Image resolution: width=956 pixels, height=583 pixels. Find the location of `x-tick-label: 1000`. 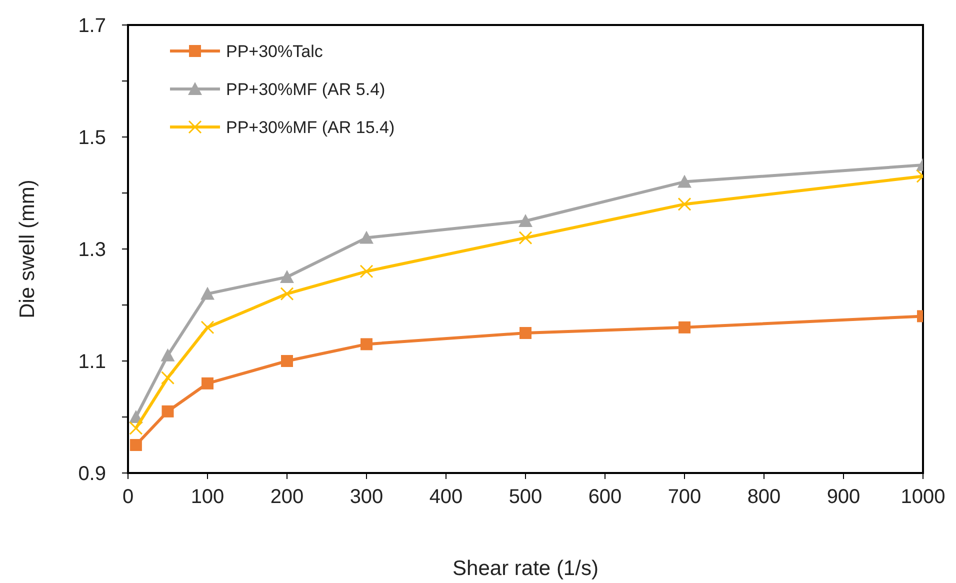

x-tick-label: 1000 is located at coordinates (923, 497).